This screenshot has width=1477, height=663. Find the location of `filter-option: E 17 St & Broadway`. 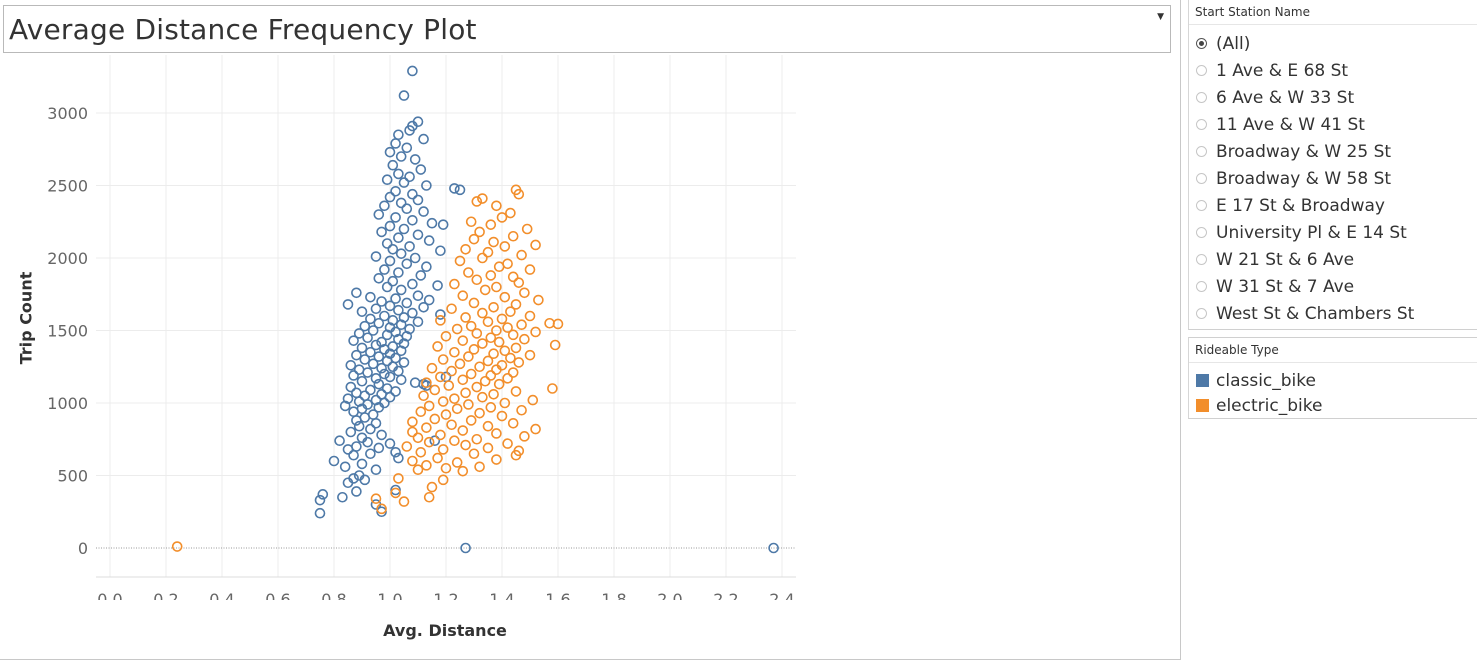

filter-option: E 17 St & Broadway is located at coordinates (1333, 205).